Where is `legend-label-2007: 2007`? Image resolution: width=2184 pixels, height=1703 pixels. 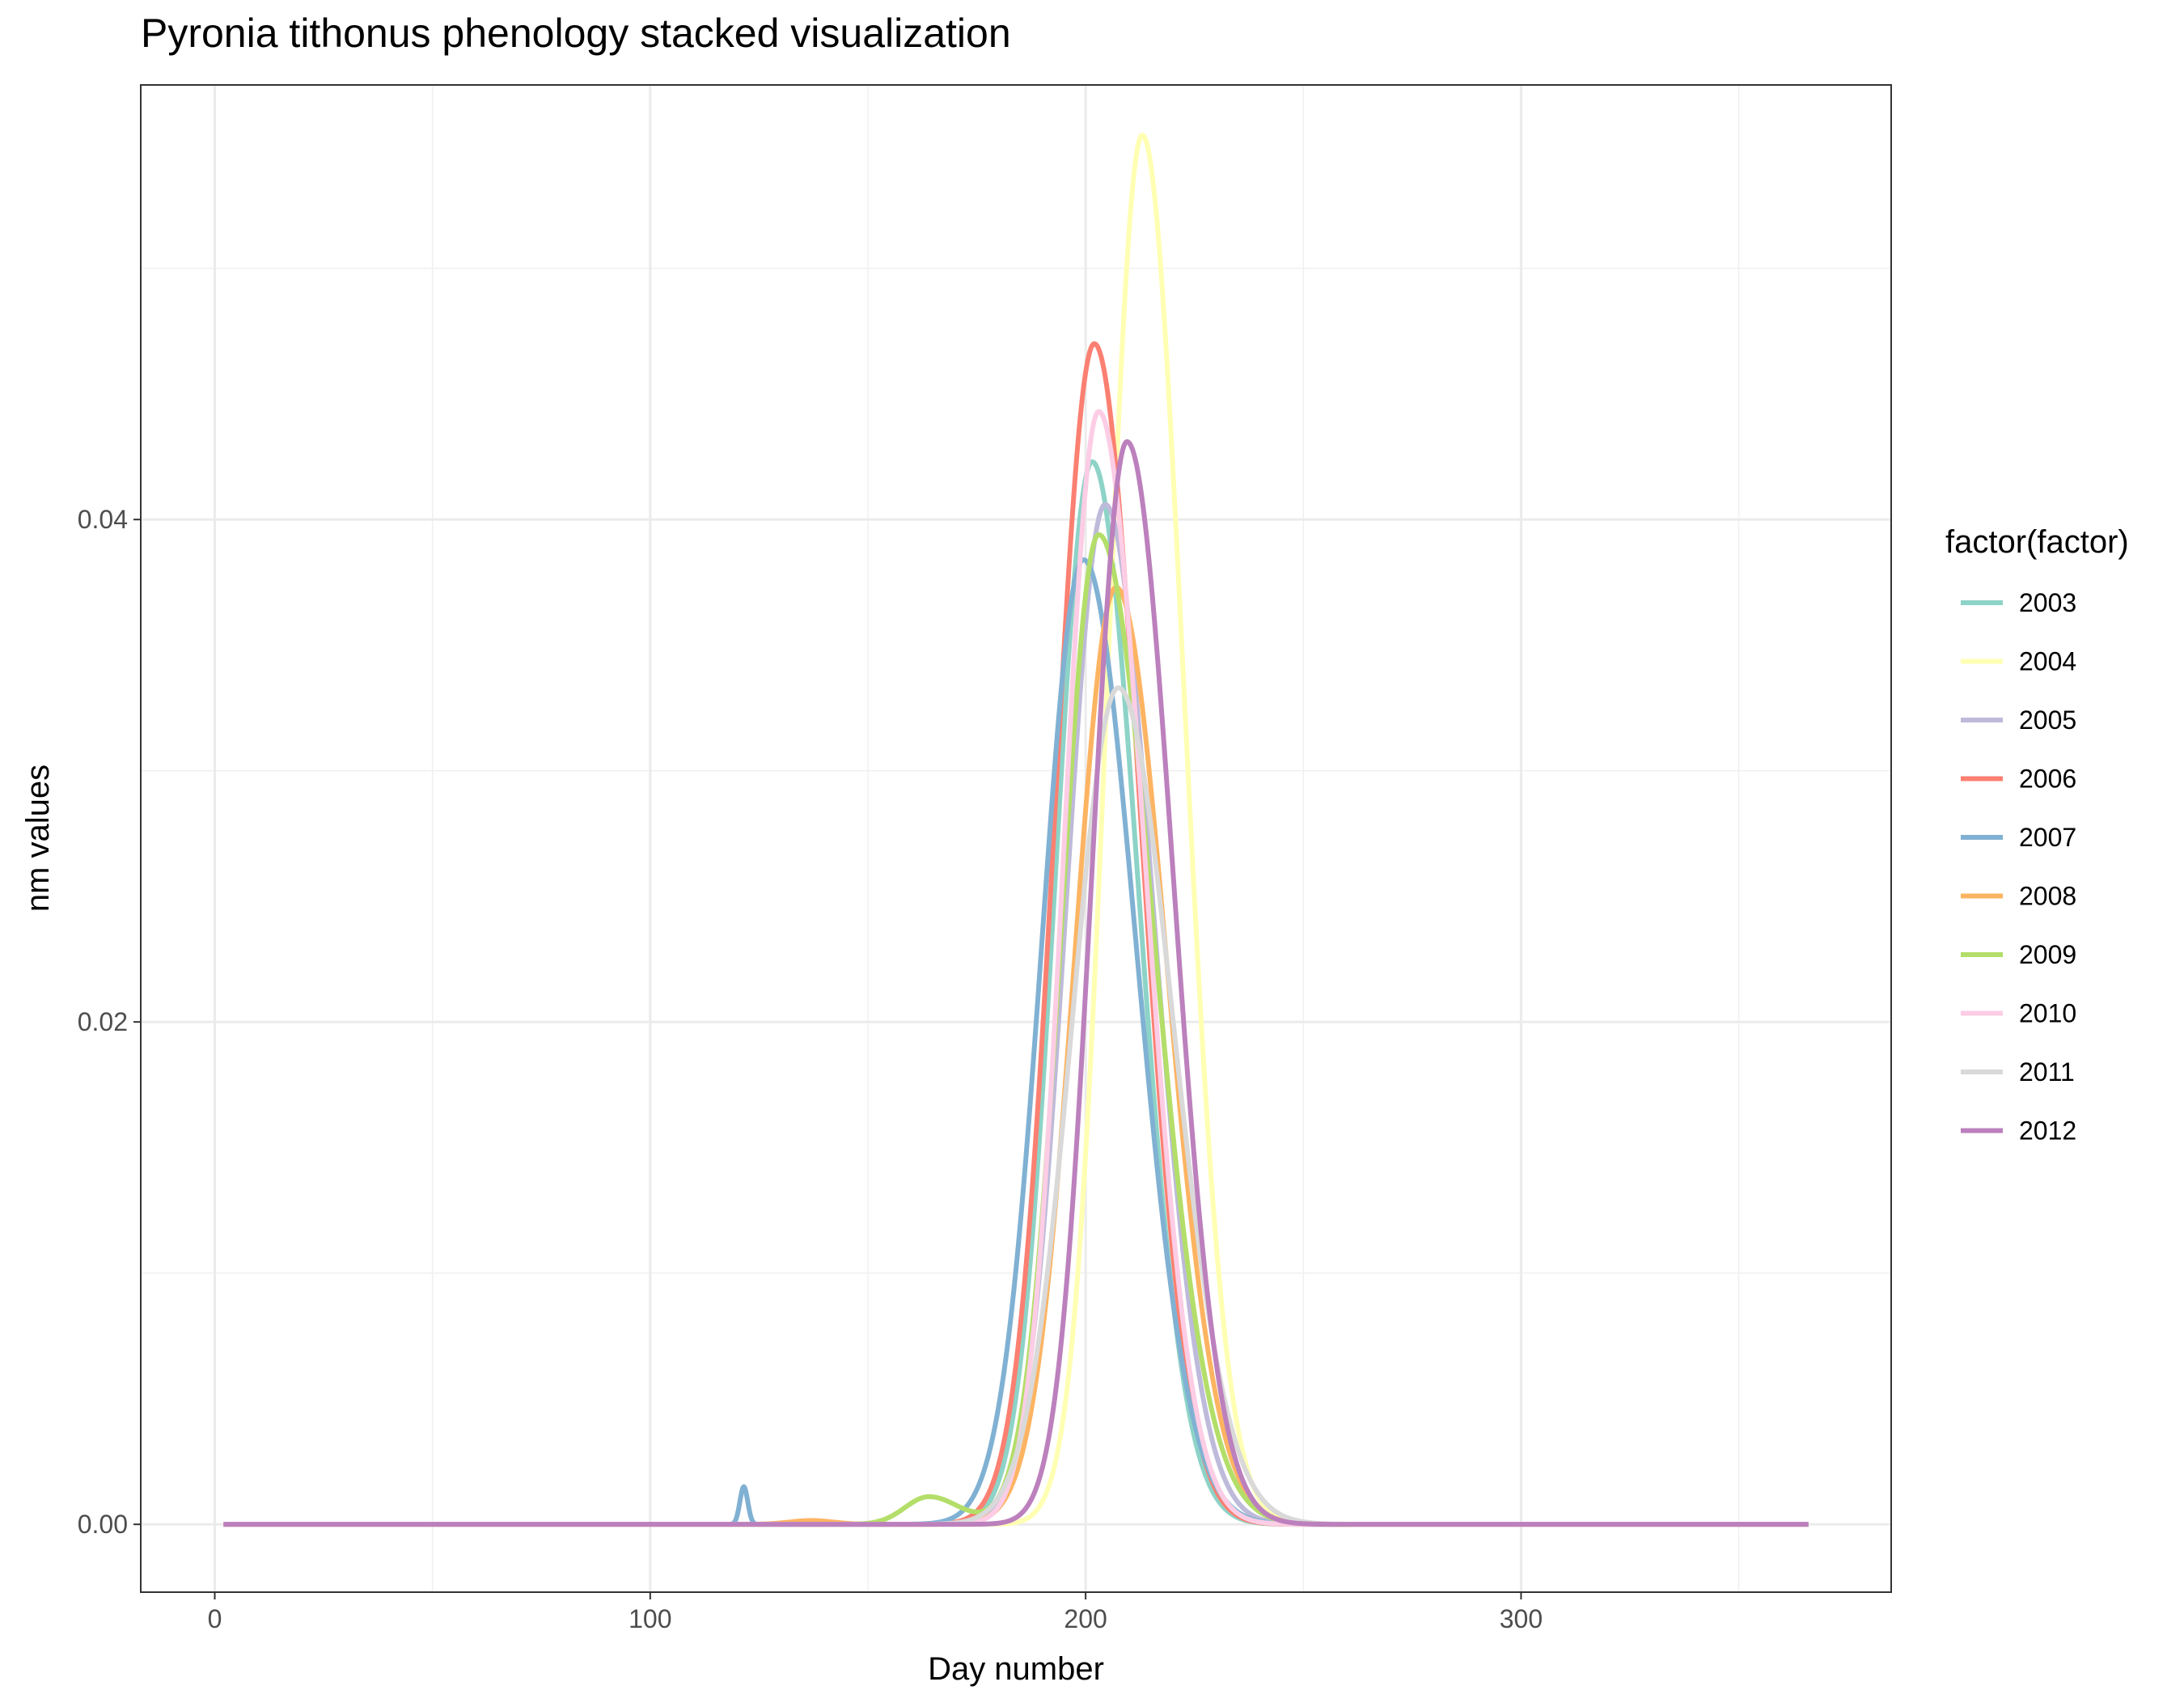
legend-label-2007: 2007 is located at coordinates (2047, 838).